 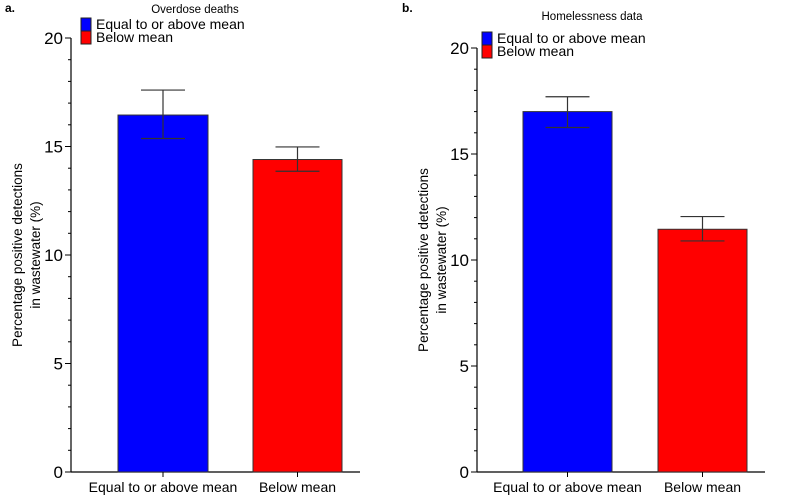 I want to click on panel-a-legend-label: Below mean, so click(x=134, y=37).